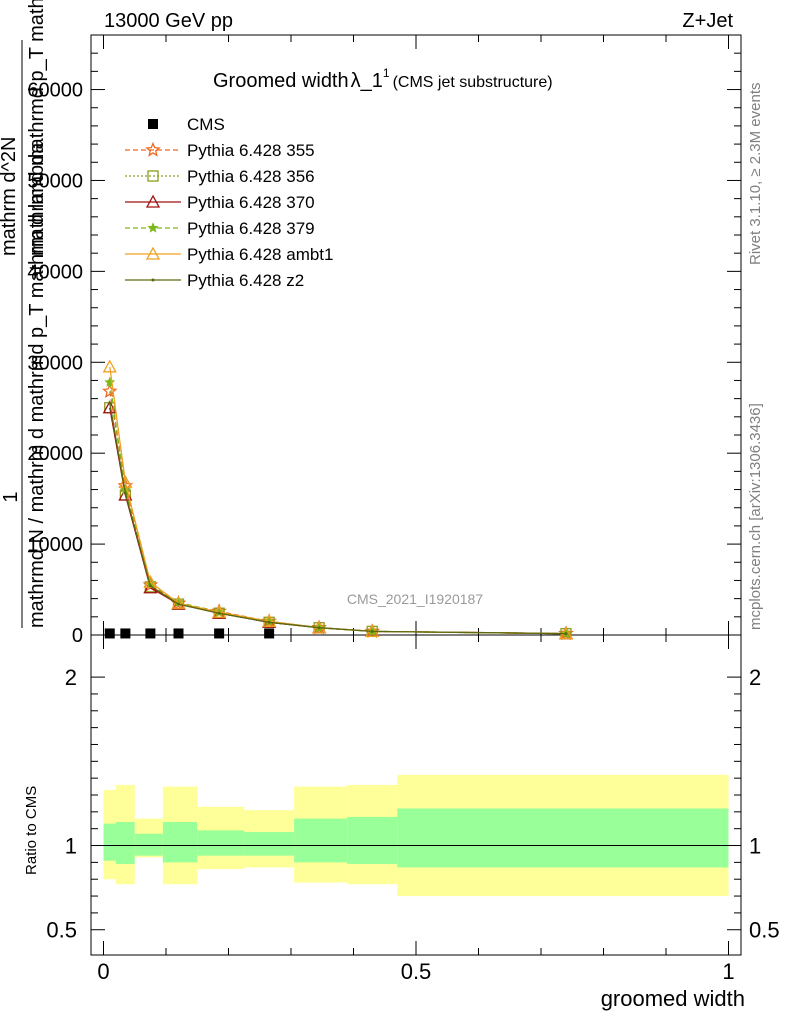 The width and height of the screenshot is (786, 1029). Describe the element at coordinates (153, 280) in the screenshot. I see `legend-marker-z2` at that location.